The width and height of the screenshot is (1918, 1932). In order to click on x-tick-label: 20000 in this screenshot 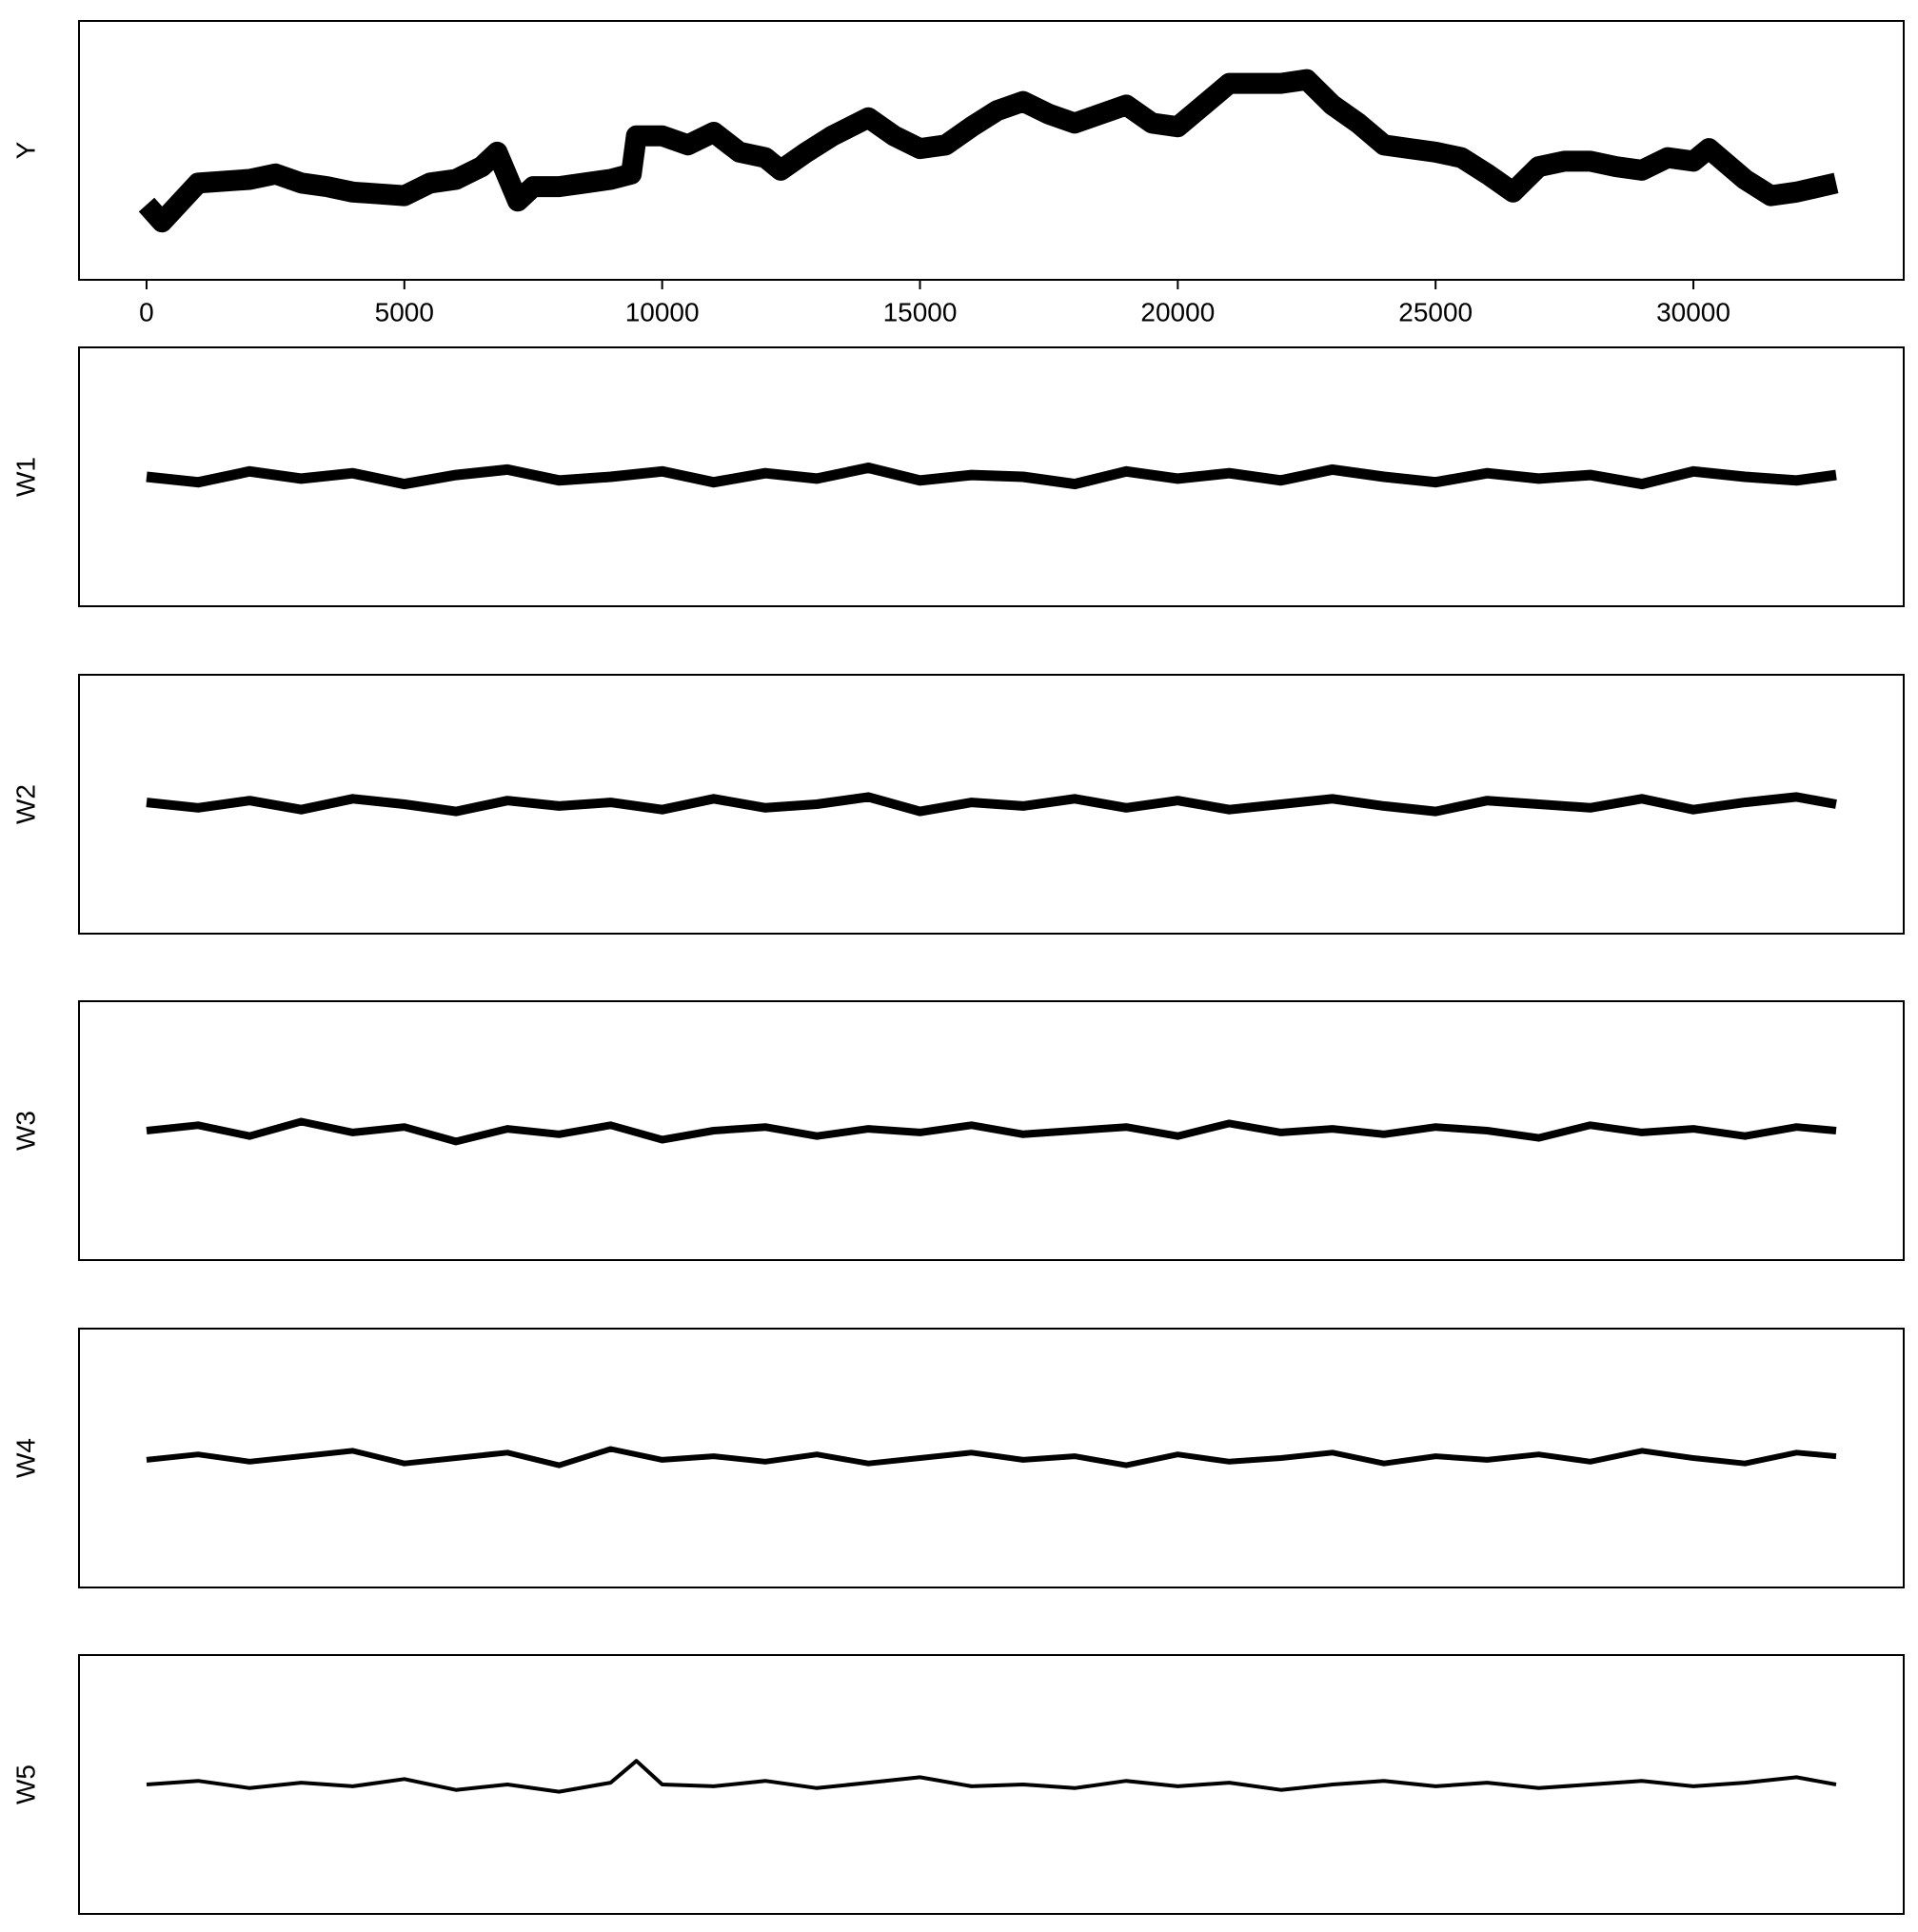, I will do `click(1177, 312)`.